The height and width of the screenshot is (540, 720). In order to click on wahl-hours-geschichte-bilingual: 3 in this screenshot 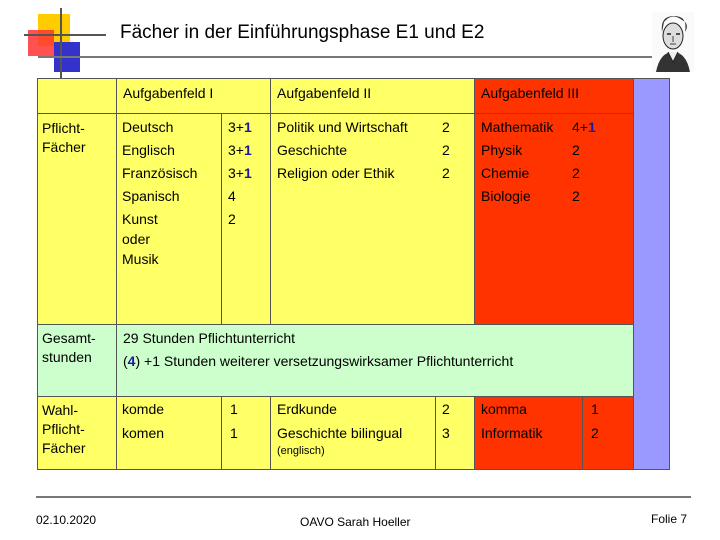, I will do `click(446, 433)`.